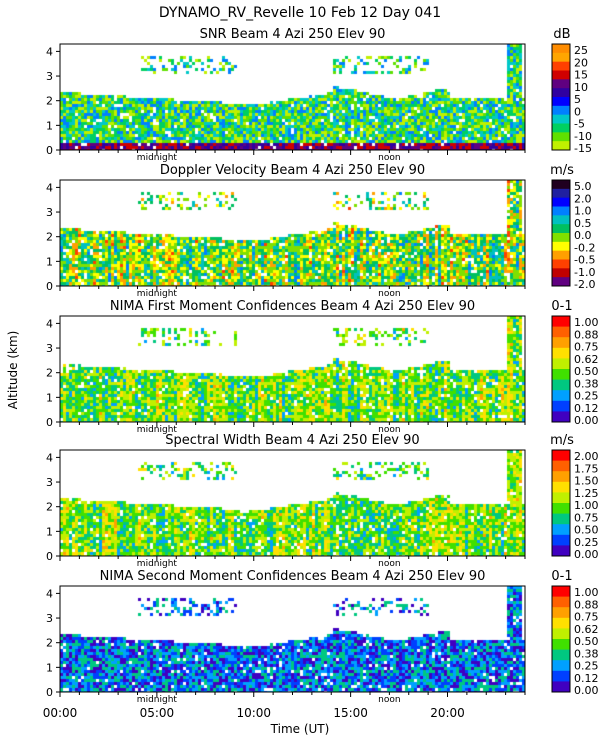 The height and width of the screenshot is (750, 600). What do you see at coordinates (586, 347) in the screenshot?
I see `colorbar-label: 0.75` at bounding box center [586, 347].